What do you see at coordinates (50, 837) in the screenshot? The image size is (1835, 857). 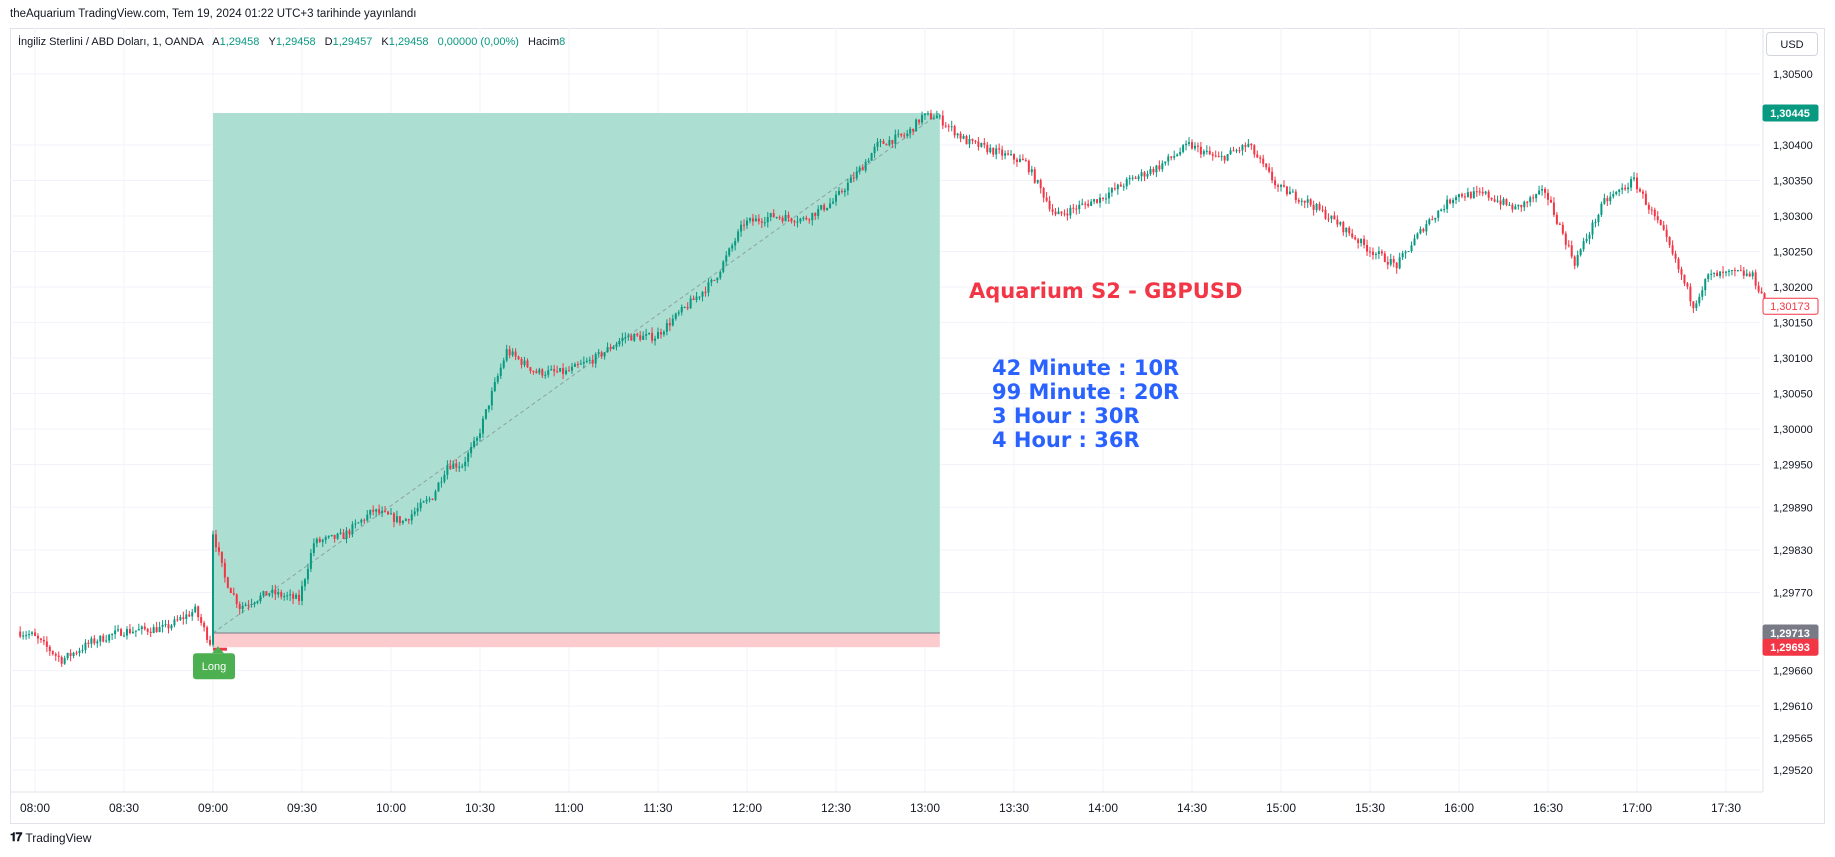 I see `tradingview-logo: 𝟏𝟕 TradingView` at bounding box center [50, 837].